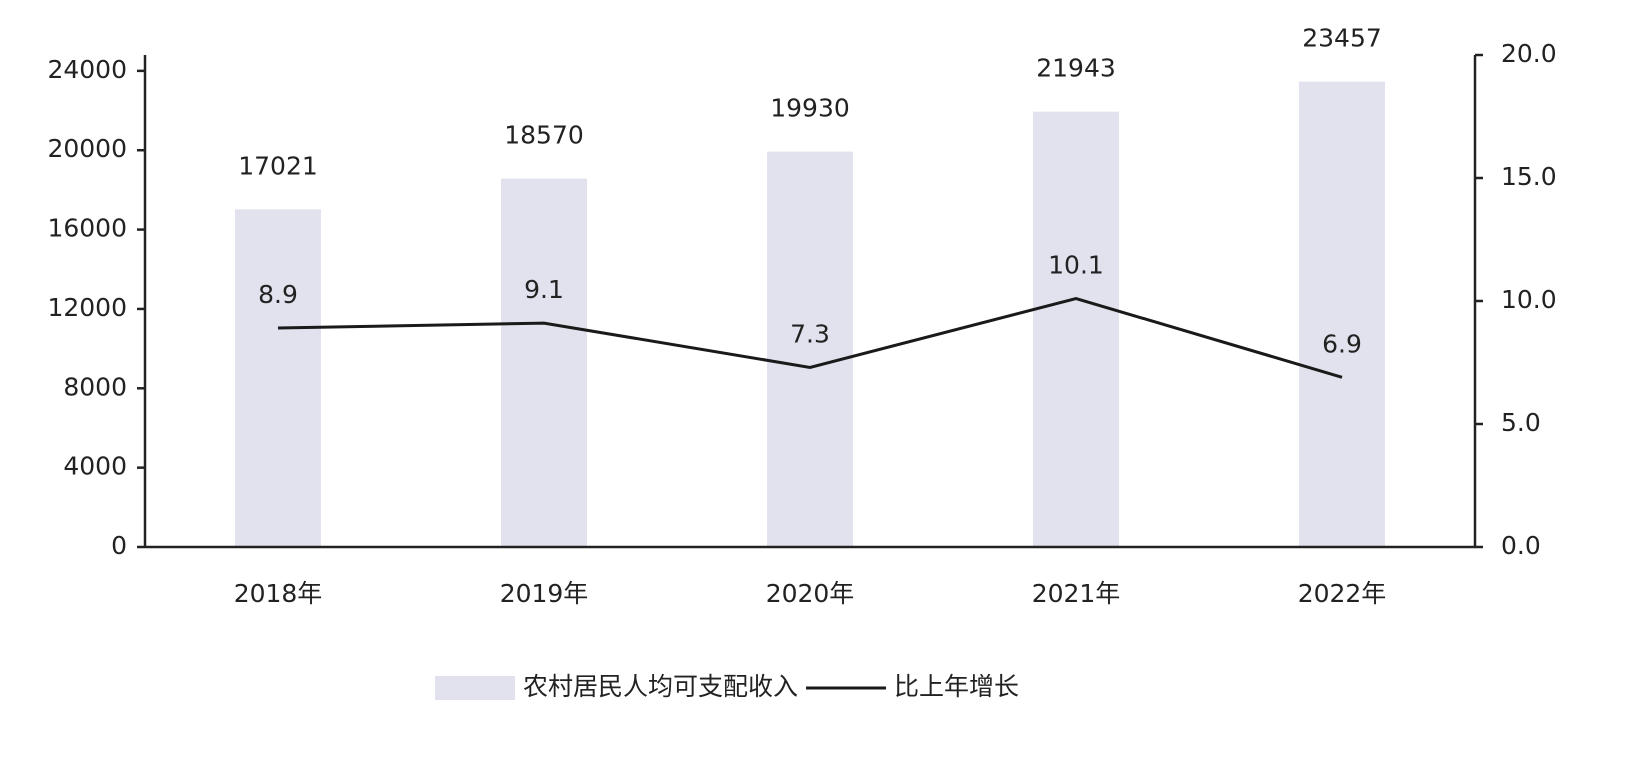  What do you see at coordinates (1076, 593) in the screenshot?
I see `x-tick-label: 2021年` at bounding box center [1076, 593].